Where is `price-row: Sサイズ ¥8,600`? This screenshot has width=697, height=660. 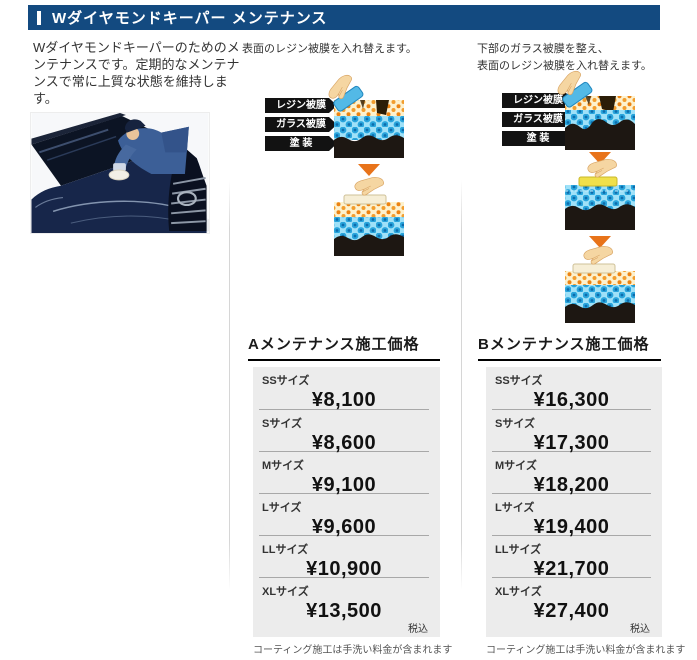
price-row: Sサイズ ¥8,600 is located at coordinates (344, 431).